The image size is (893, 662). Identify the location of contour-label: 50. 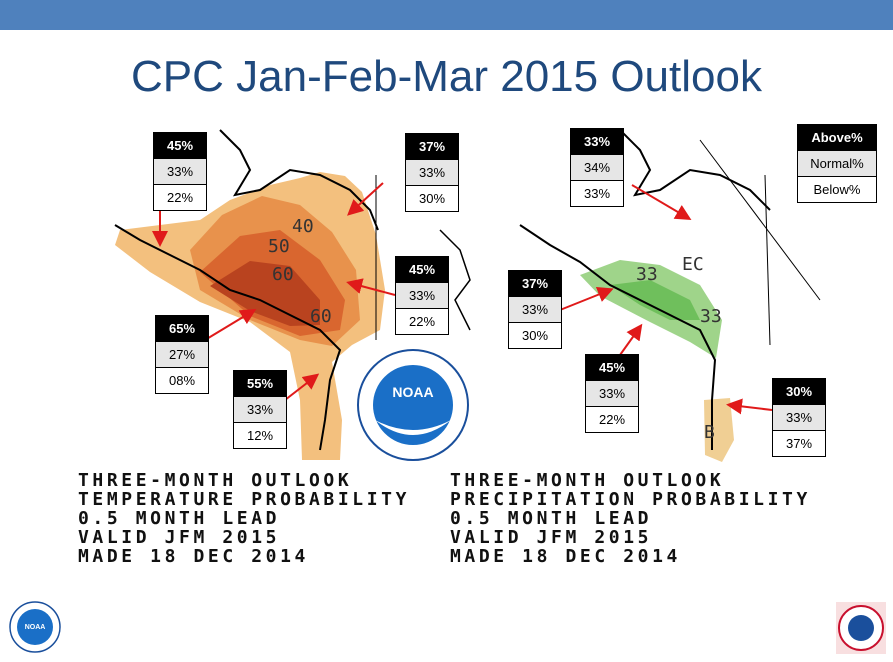
(279, 246).